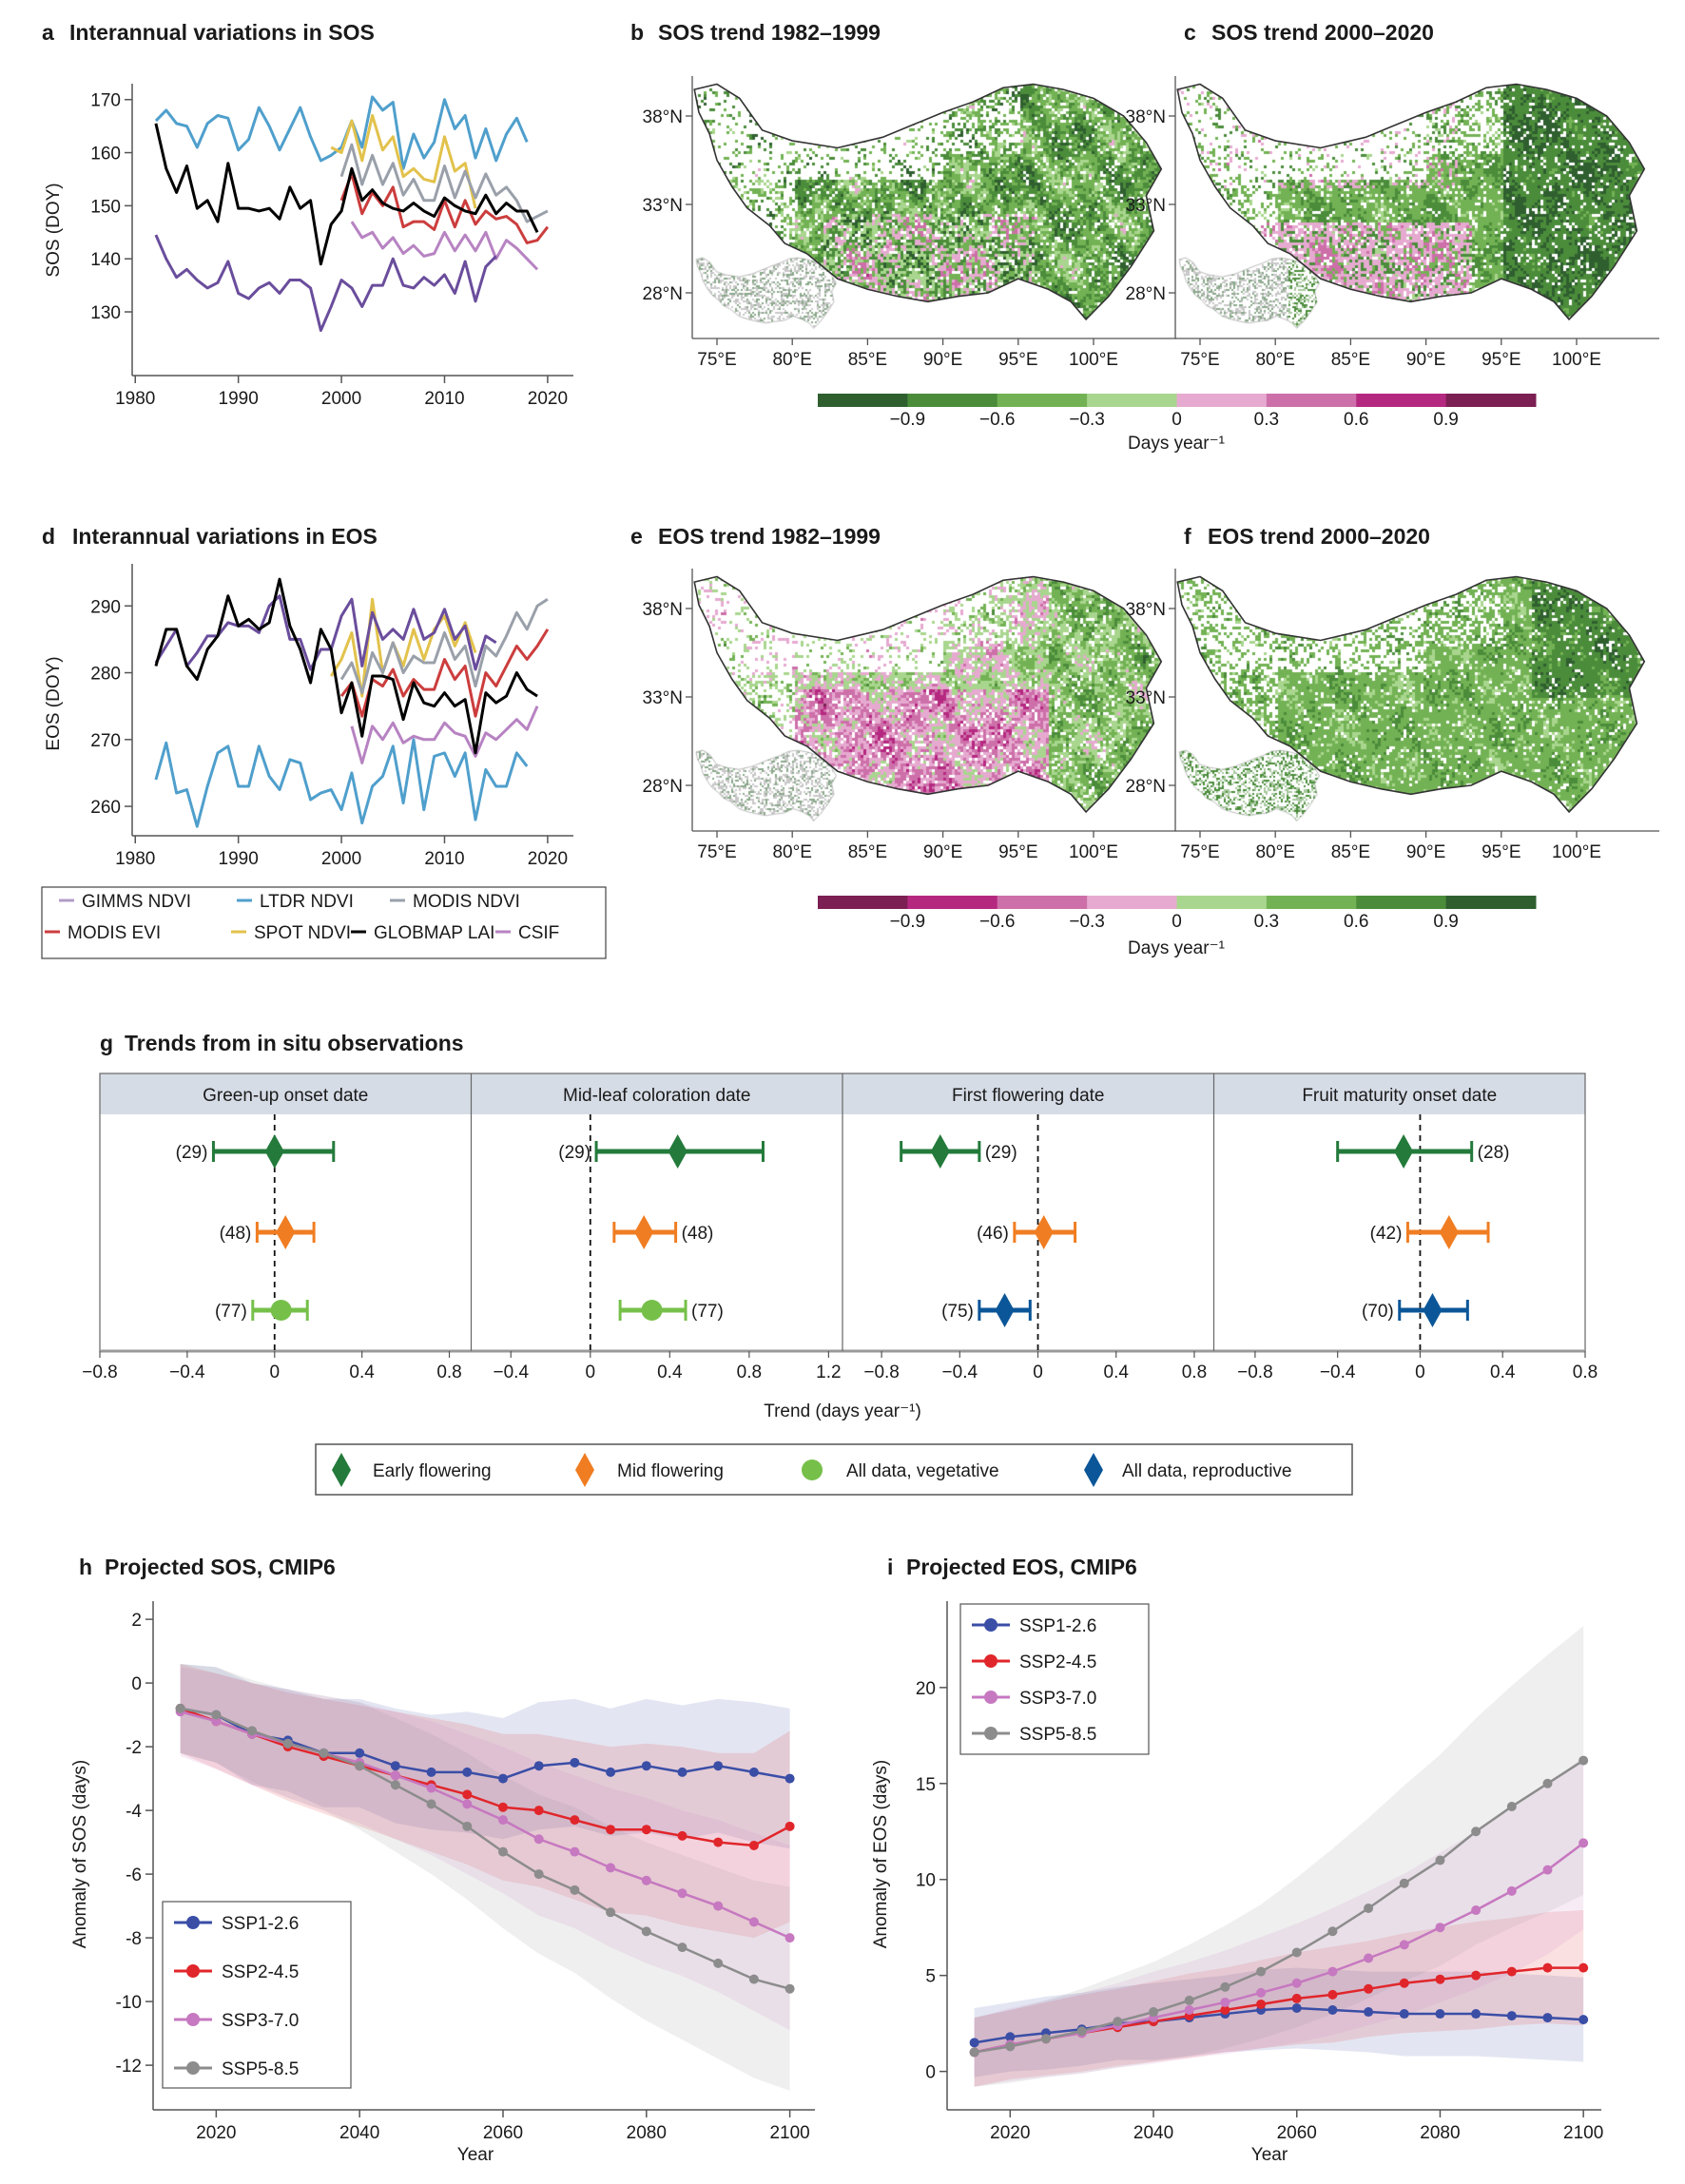  Describe the element at coordinates (1207, 1471) in the screenshot. I see `legend-label: All data, reproductive` at that location.